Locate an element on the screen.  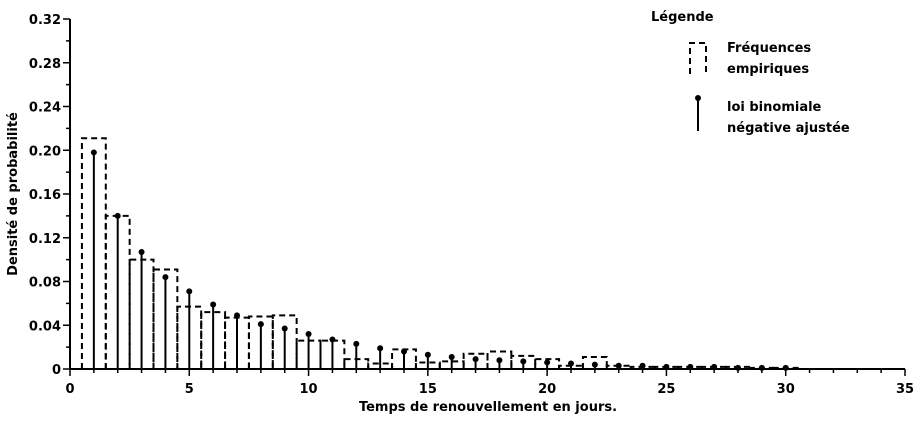
legend-entry-2-line-2: négative ajustée is located at coordinates (788, 128).